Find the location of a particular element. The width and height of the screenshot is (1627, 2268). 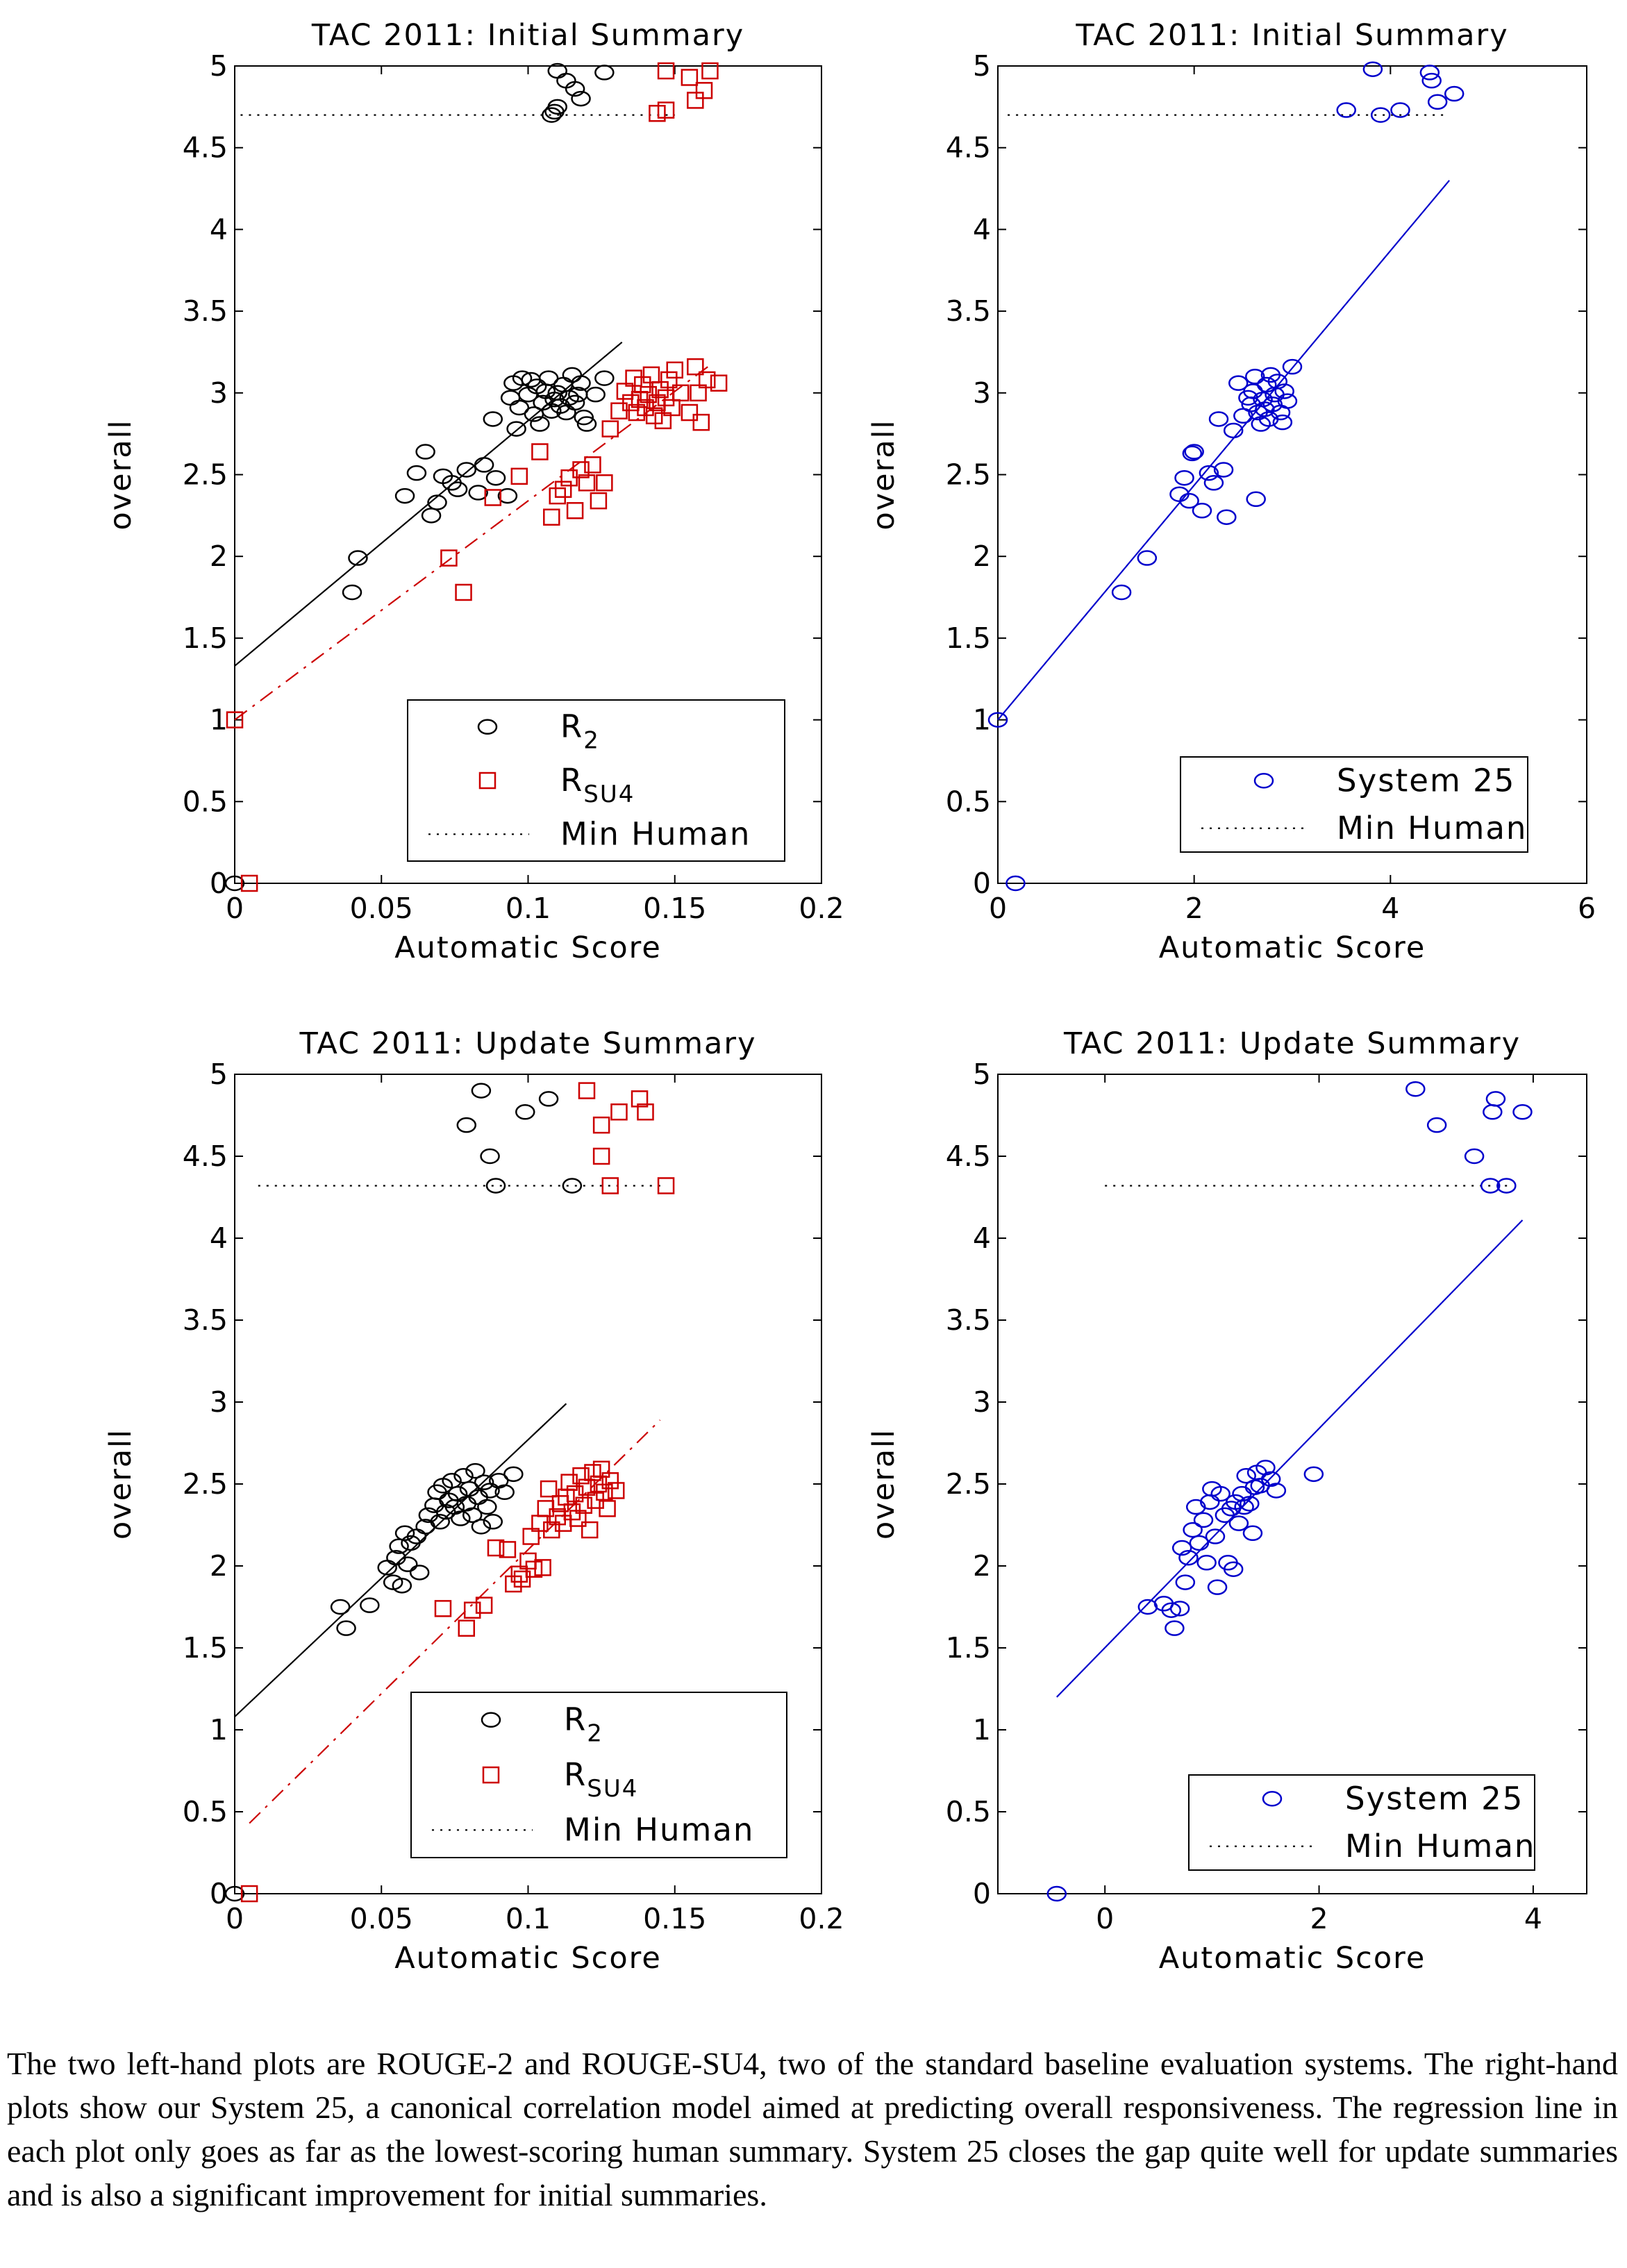

x-tick-label: 0.2 is located at coordinates (821, 908).